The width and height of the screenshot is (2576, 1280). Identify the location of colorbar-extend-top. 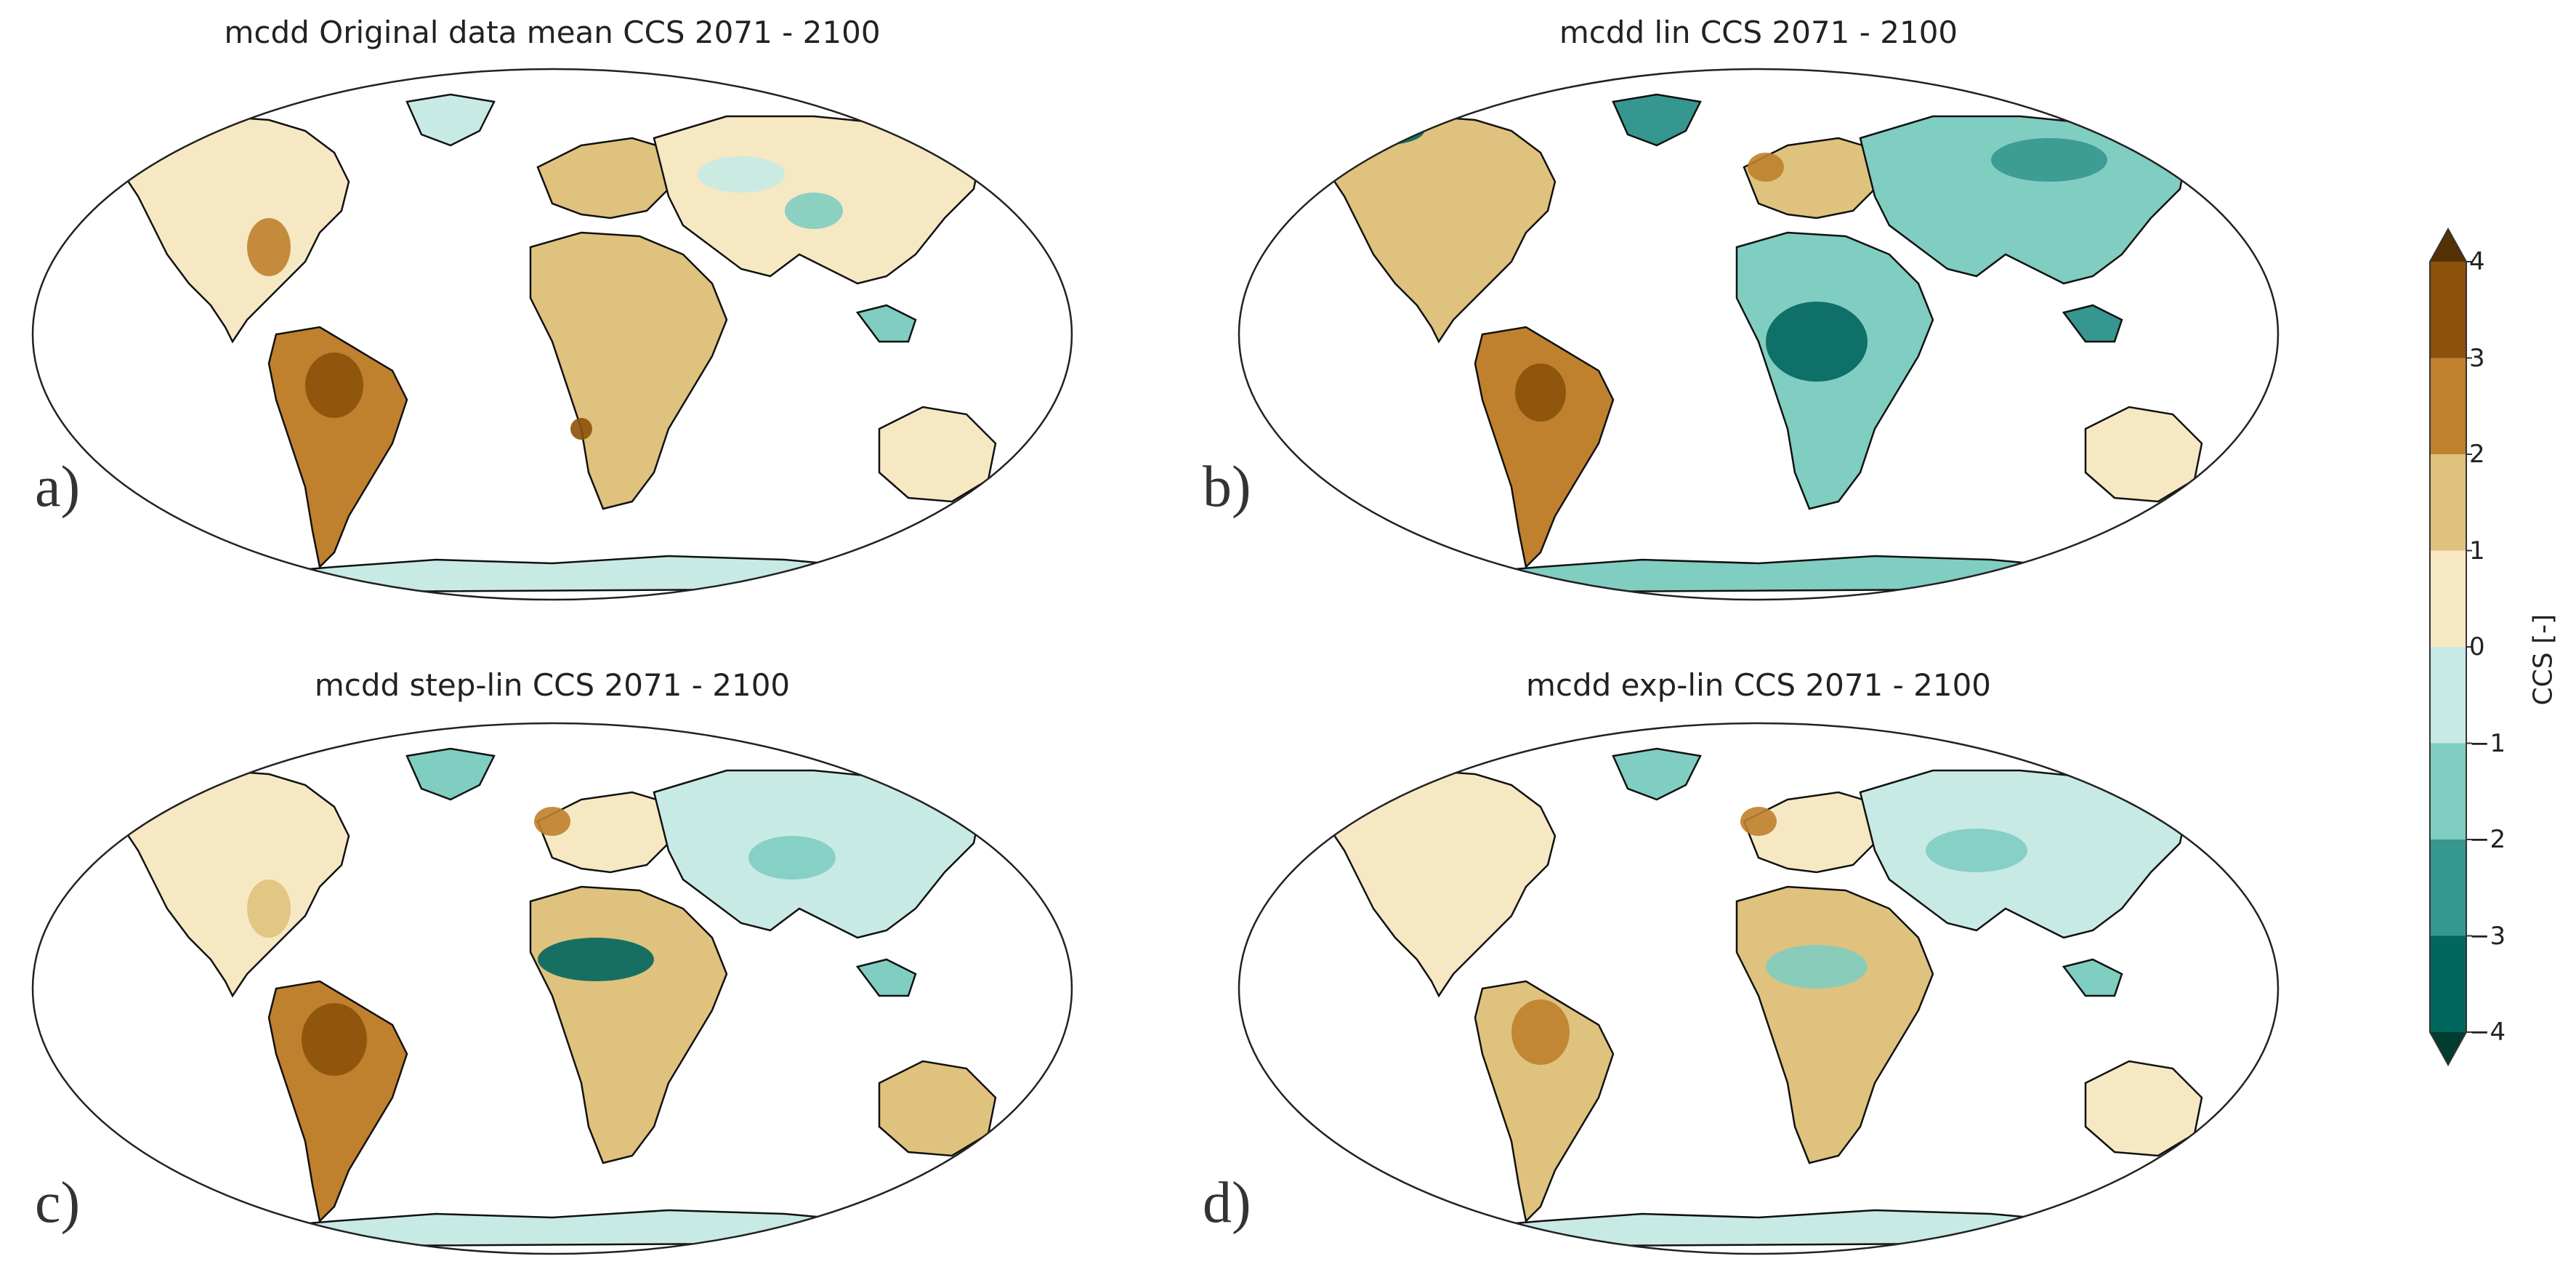
(2448, 245).